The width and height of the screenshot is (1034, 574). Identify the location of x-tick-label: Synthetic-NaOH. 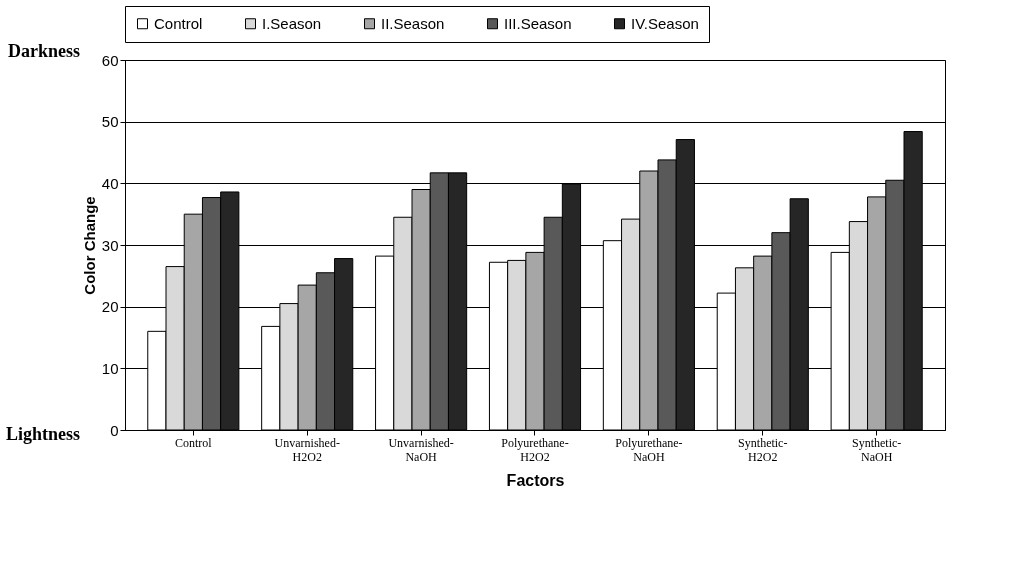
(877, 449).